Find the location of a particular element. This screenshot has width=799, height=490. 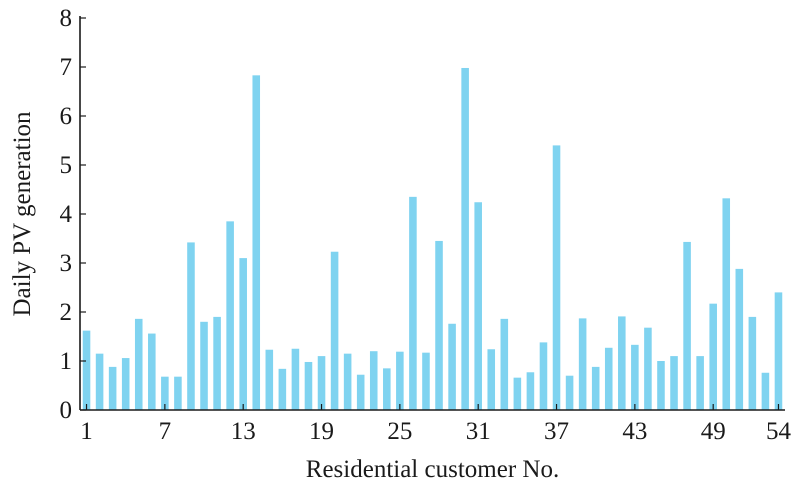

y-tick-label: 4 is located at coordinates (66, 214).